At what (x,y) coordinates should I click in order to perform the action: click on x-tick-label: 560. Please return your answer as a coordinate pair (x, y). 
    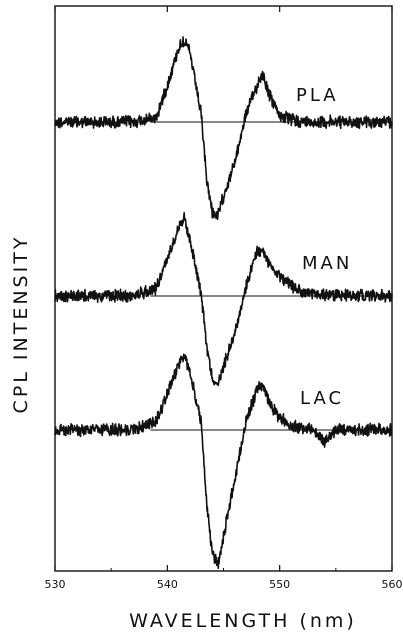
    Looking at the image, I should click on (392, 584).